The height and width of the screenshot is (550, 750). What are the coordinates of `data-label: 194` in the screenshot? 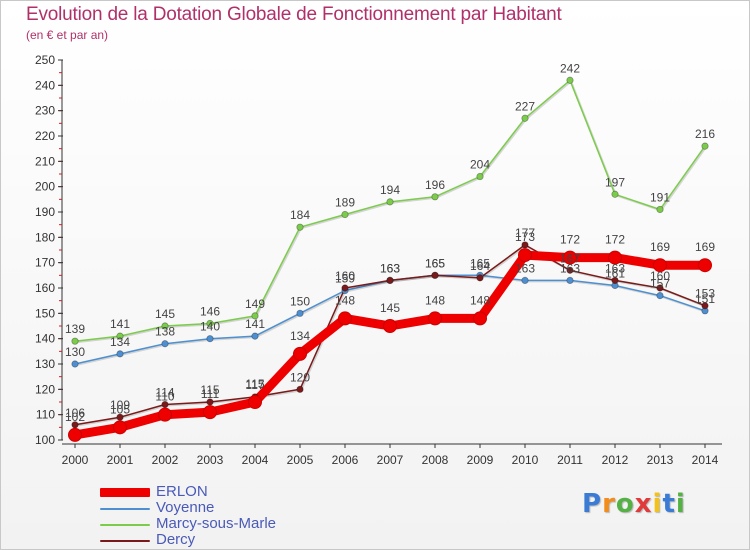 It's located at (390, 190).